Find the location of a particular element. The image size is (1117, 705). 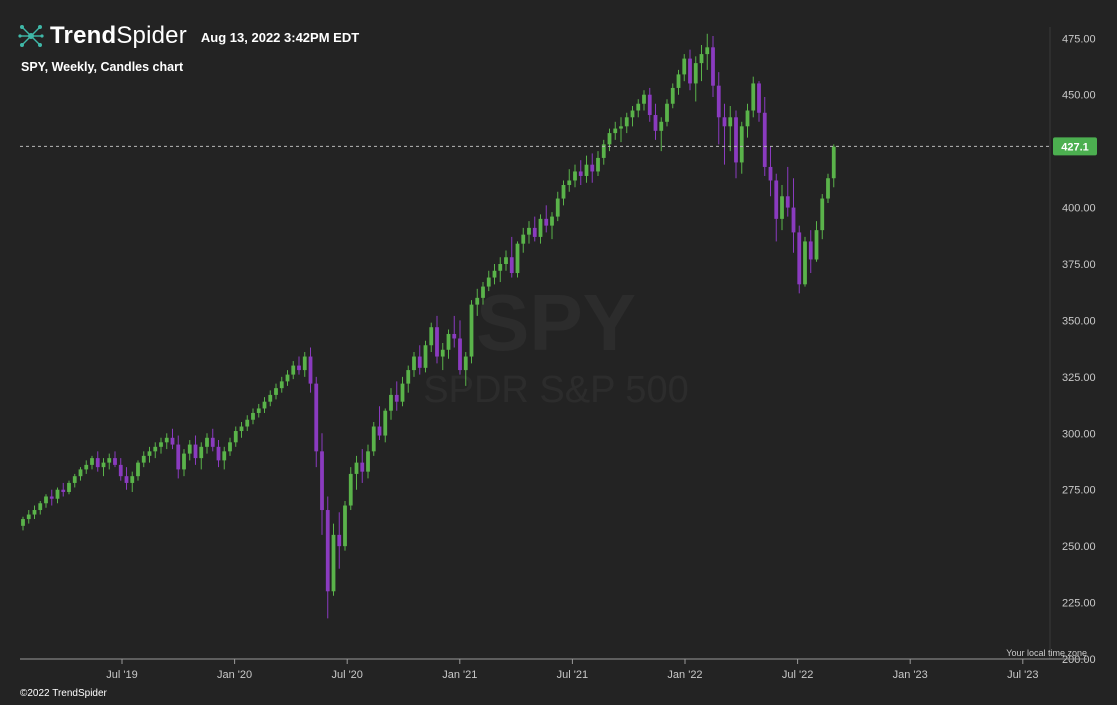

x-tick-label: Jul '22 is located at coordinates (797, 675).